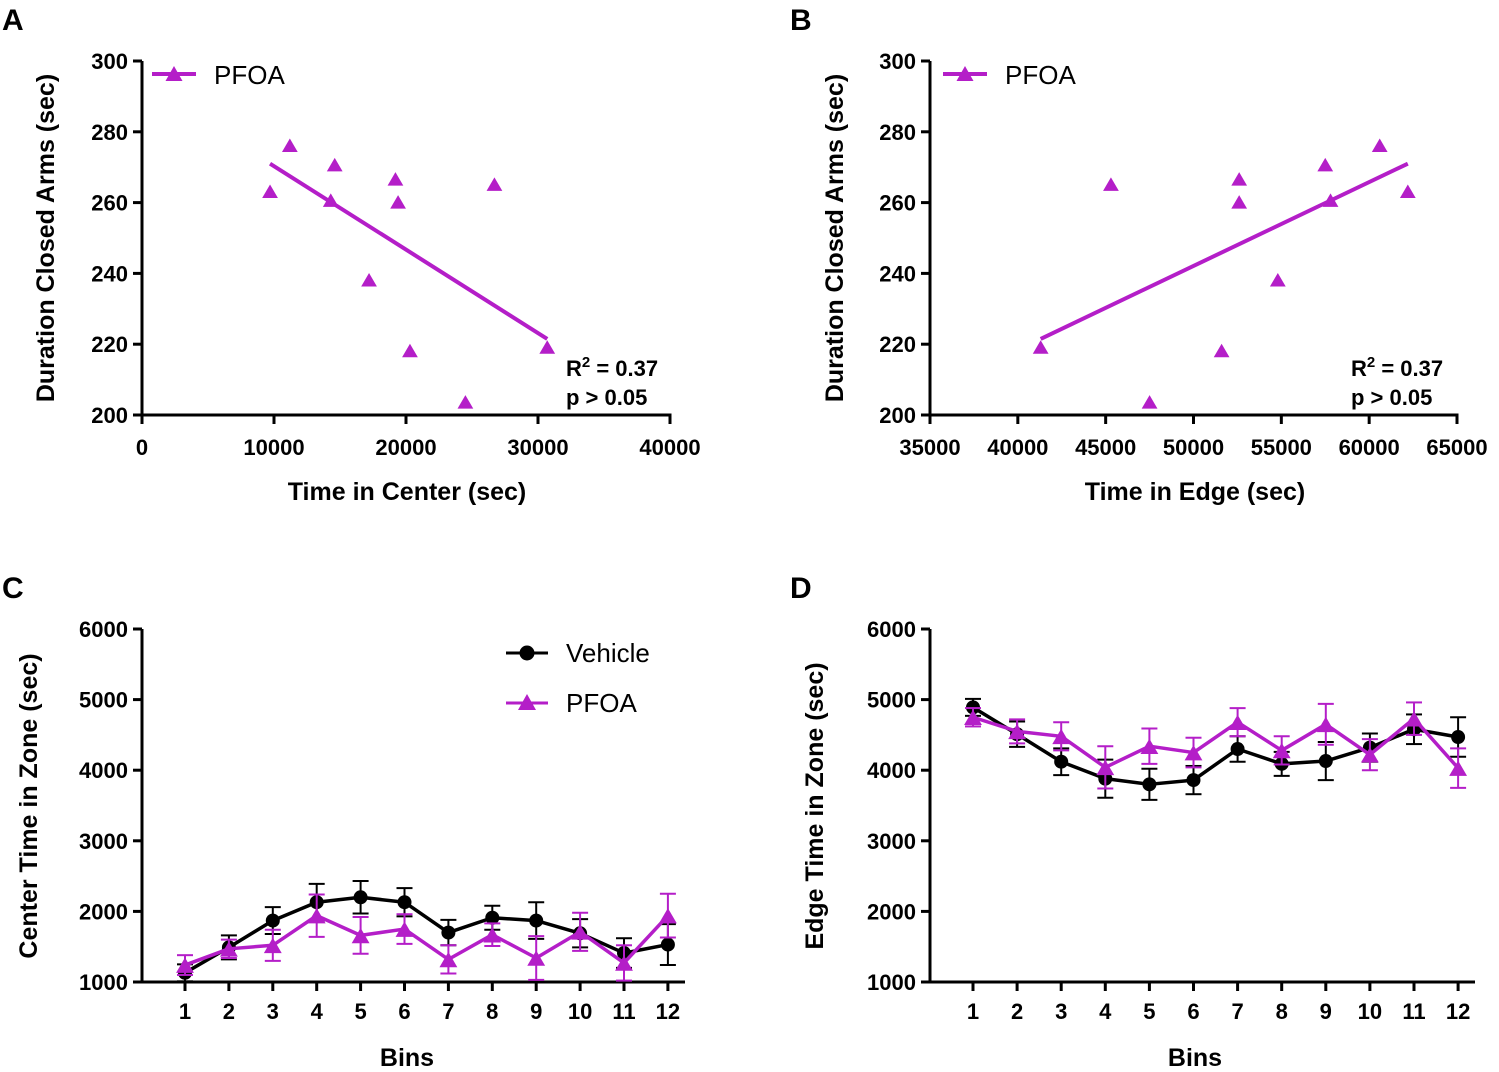  What do you see at coordinates (897, 132) in the screenshot?
I see `panel-b-y-tick-label: 280` at bounding box center [897, 132].